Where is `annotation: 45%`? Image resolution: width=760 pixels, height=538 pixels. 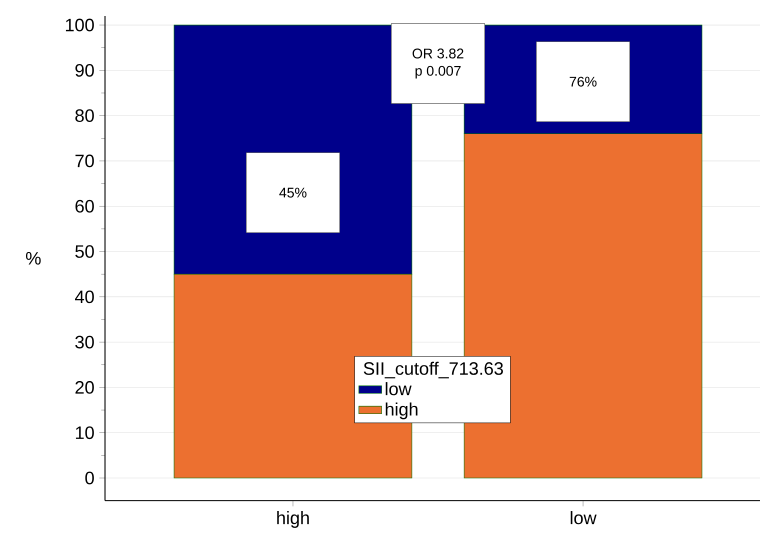 annotation: 45% is located at coordinates (292, 193).